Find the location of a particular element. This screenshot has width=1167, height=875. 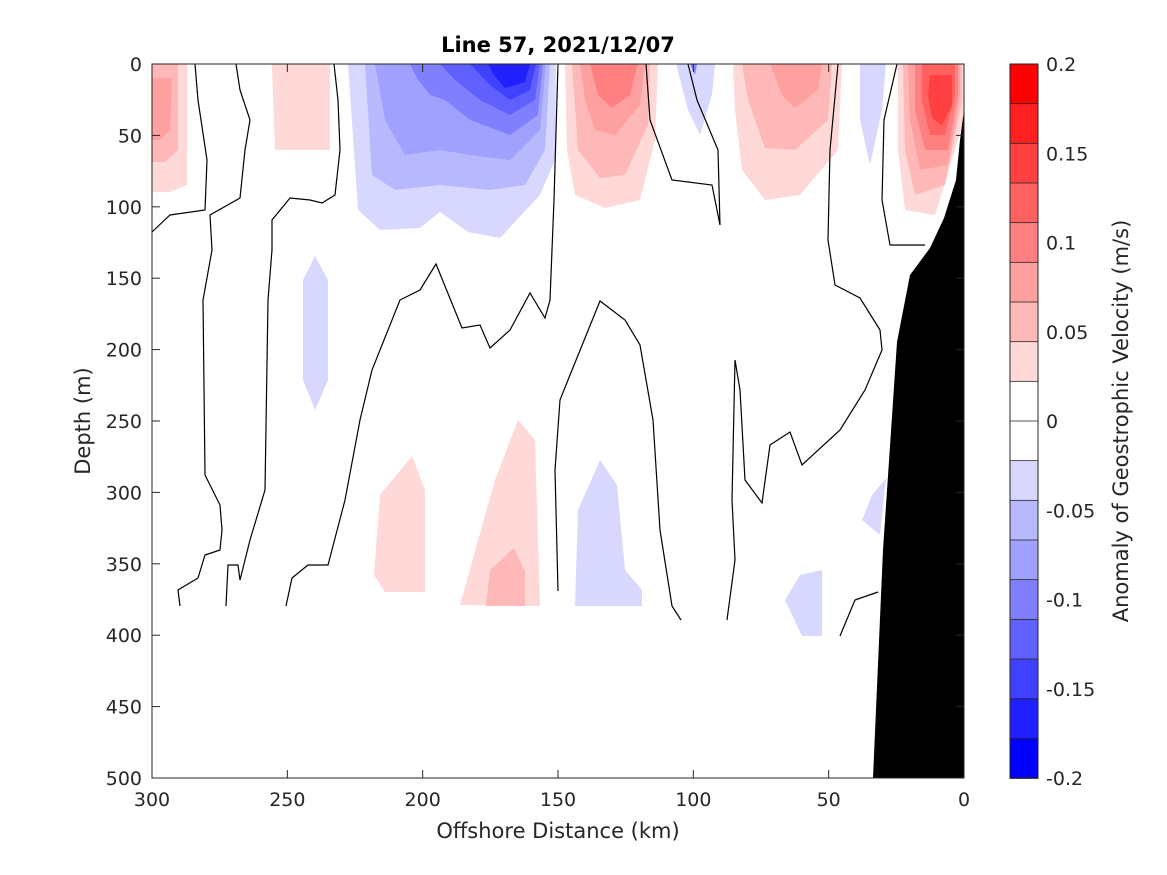

chart-title: Line 57, 2021/12/07 is located at coordinates (558, 45).